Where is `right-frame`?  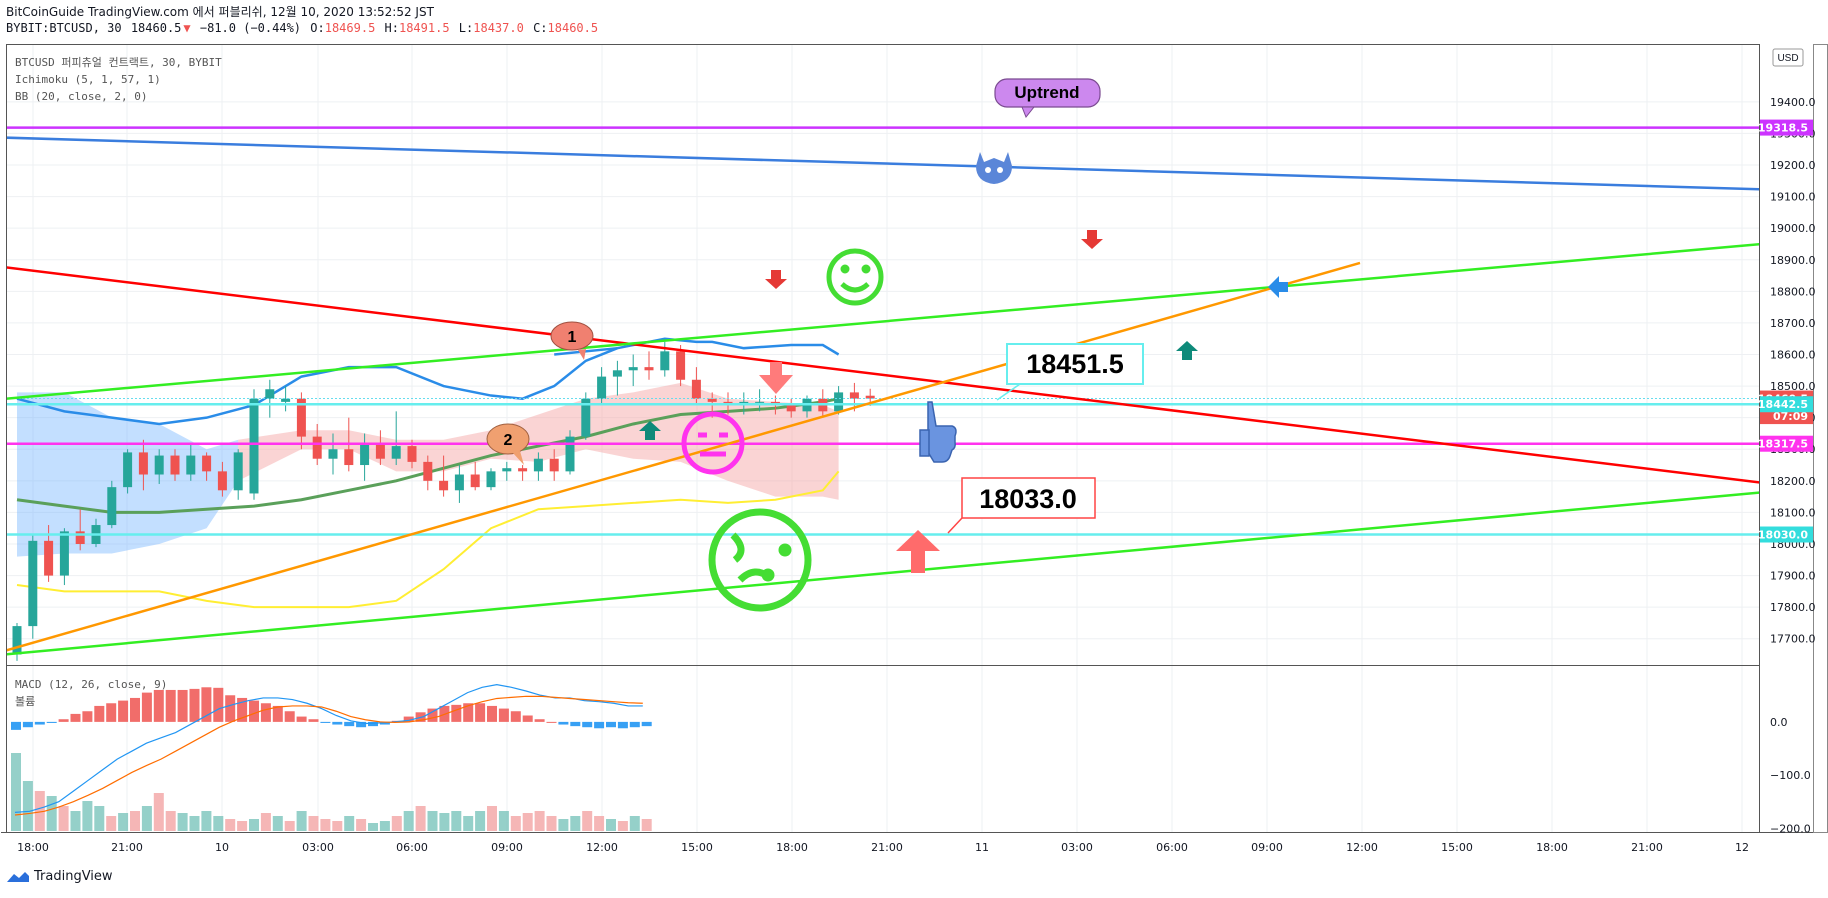 right-frame is located at coordinates (1820, 438).